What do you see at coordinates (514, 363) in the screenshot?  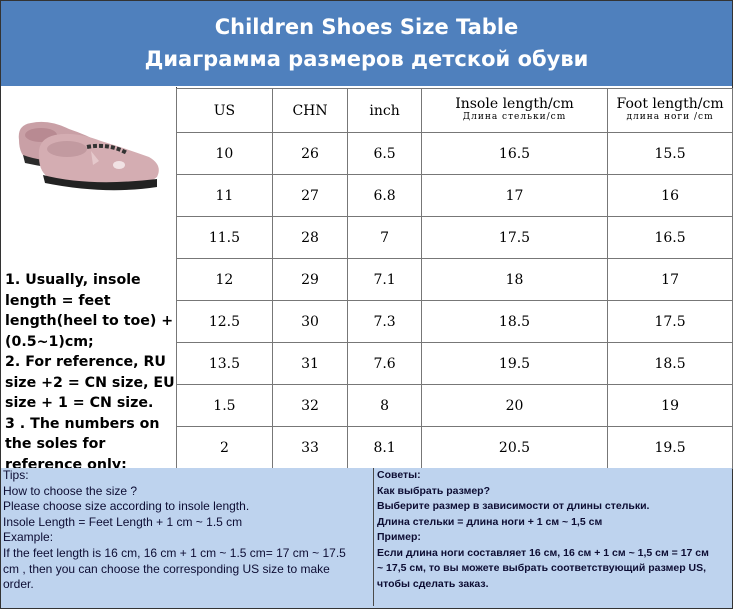 I see `cell-insole: 19.5` at bounding box center [514, 363].